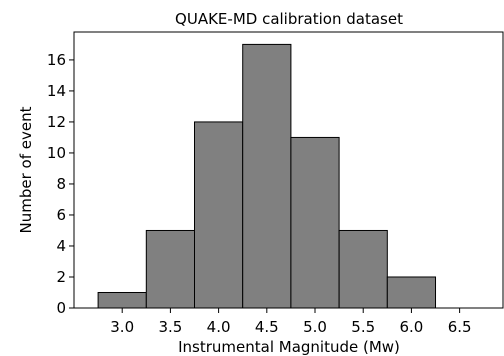 The image size is (504, 356). What do you see at coordinates (219, 327) in the screenshot?
I see `x-tick-label-2: 4.0` at bounding box center [219, 327].